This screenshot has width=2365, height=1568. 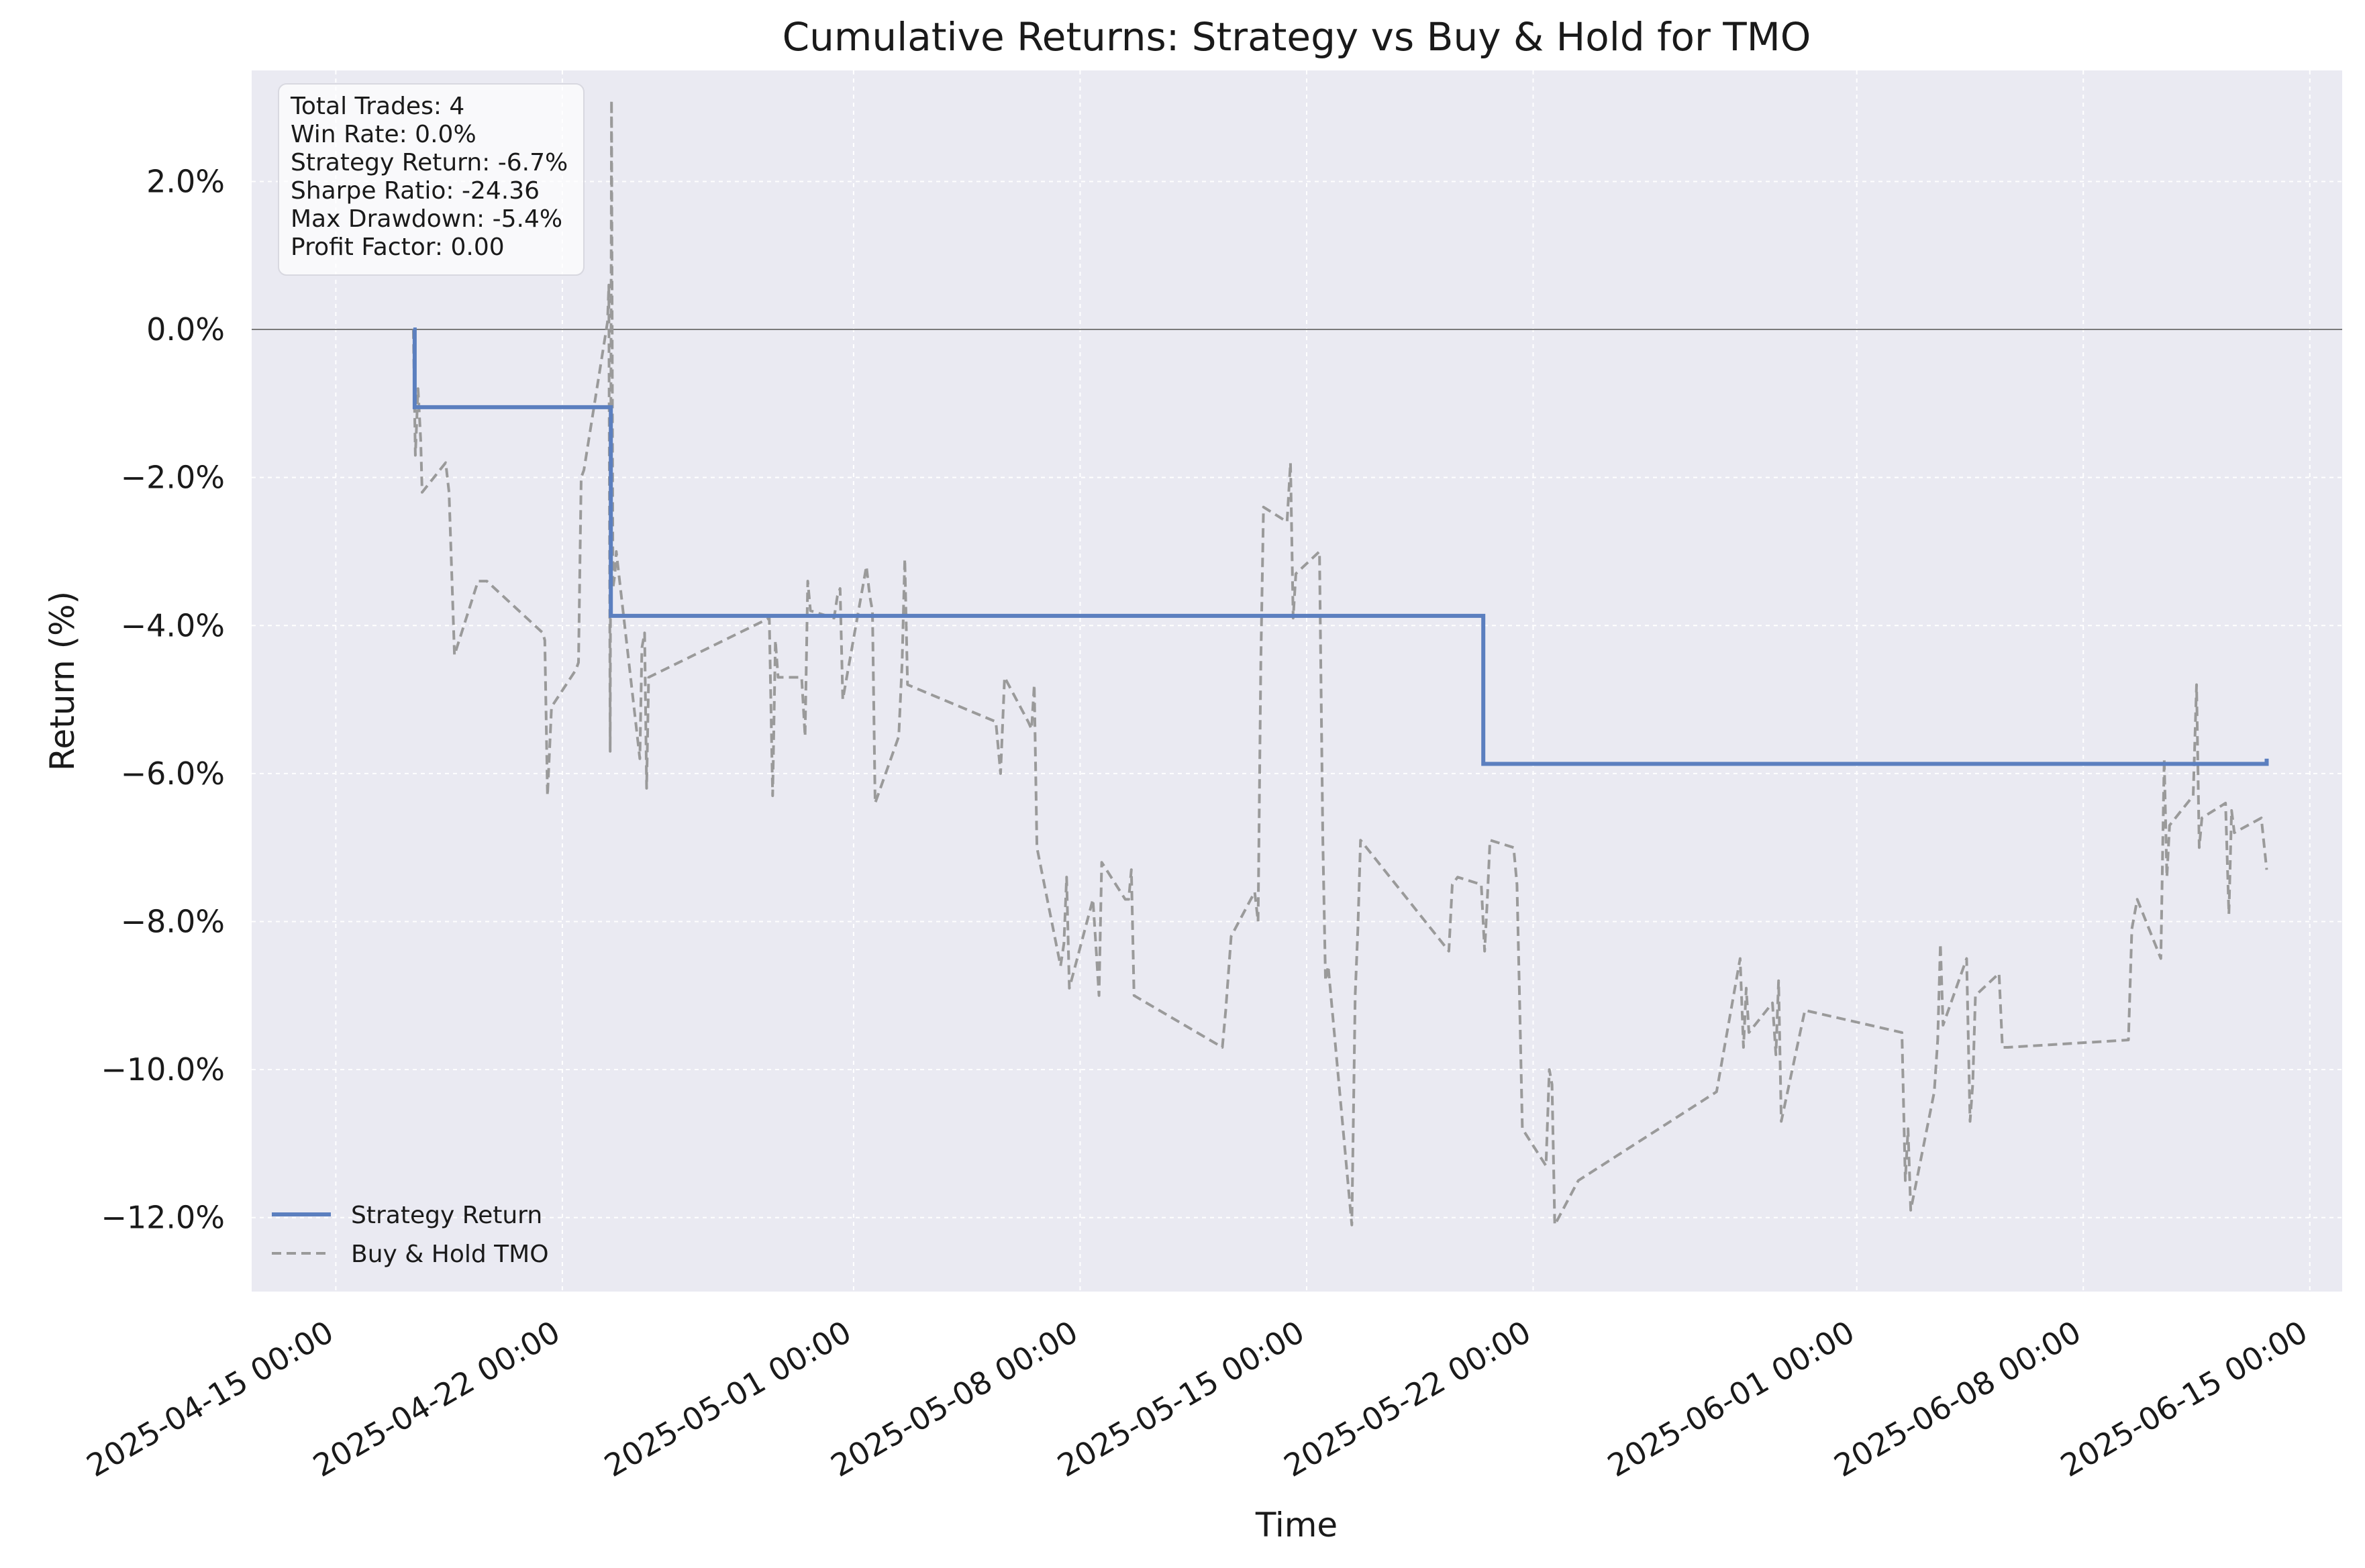 What do you see at coordinates (446, 1215) in the screenshot?
I see `legend-label-strategy: Strategy Return` at bounding box center [446, 1215].